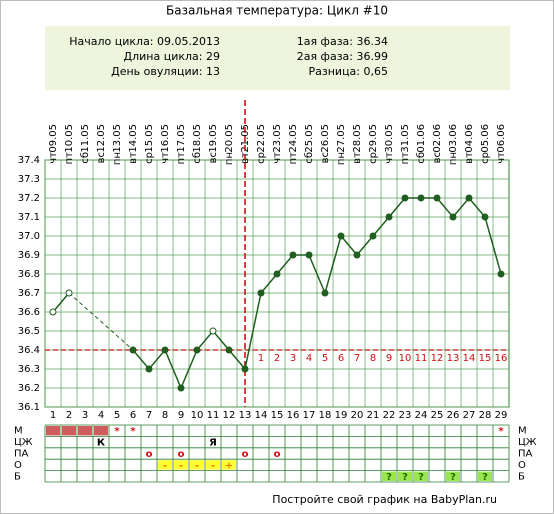 This screenshot has height=514, width=554. I want to click on y-tick-label: 37.3, so click(29, 179).